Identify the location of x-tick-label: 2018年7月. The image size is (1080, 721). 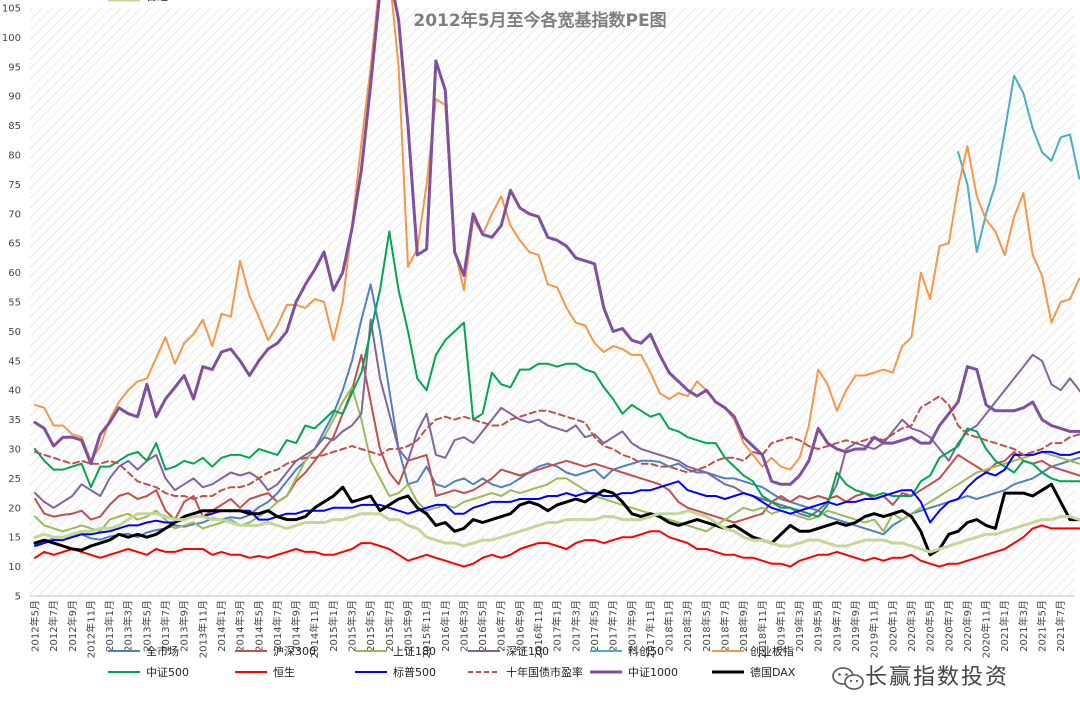
(725, 626).